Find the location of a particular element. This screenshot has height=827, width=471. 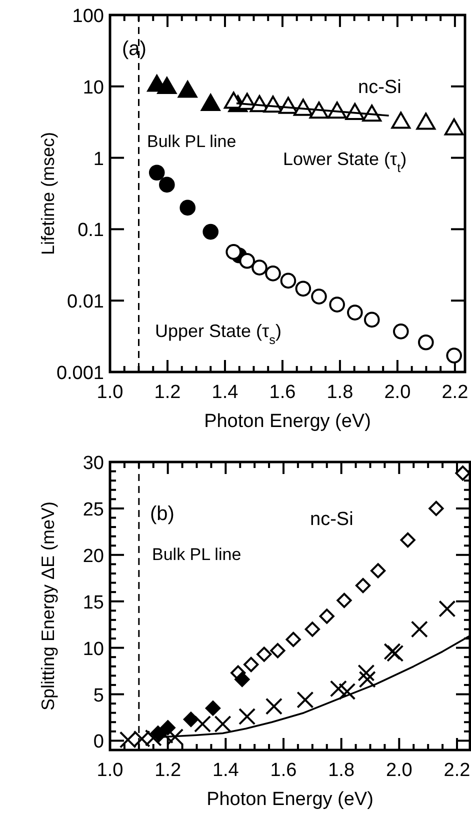

y-tick-label: 0 is located at coordinates (98, 742).